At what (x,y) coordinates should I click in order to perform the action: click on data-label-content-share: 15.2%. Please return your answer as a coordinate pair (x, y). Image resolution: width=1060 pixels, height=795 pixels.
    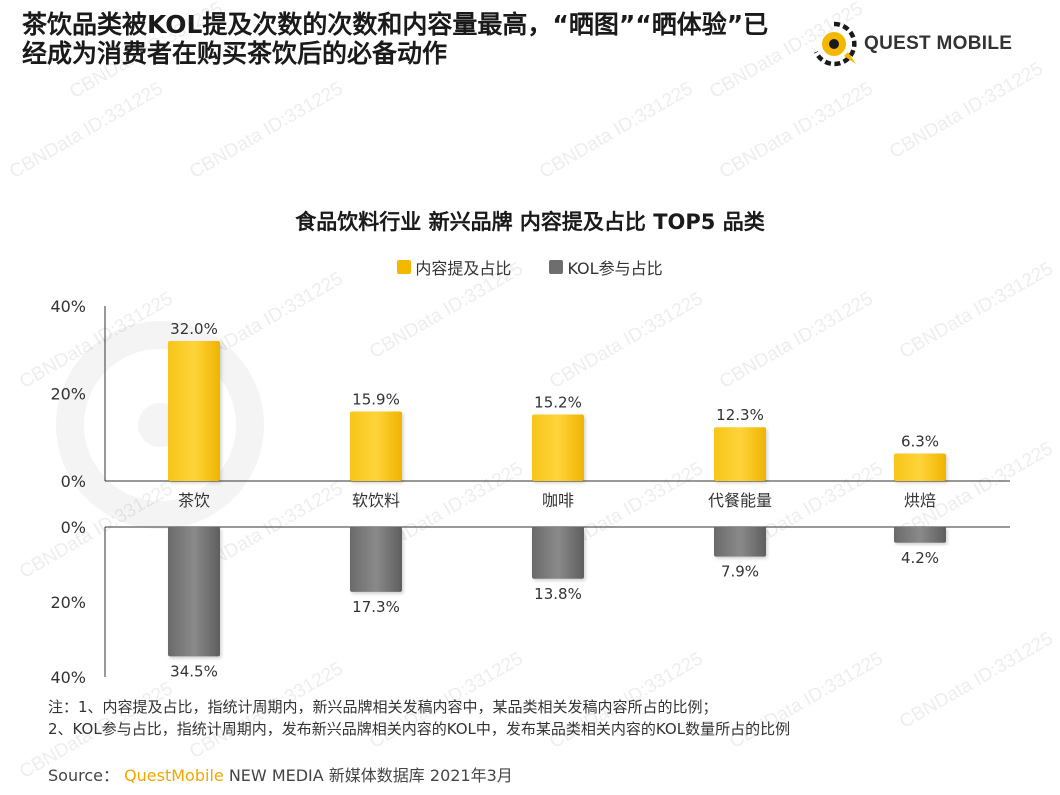
    Looking at the image, I should click on (558, 403).